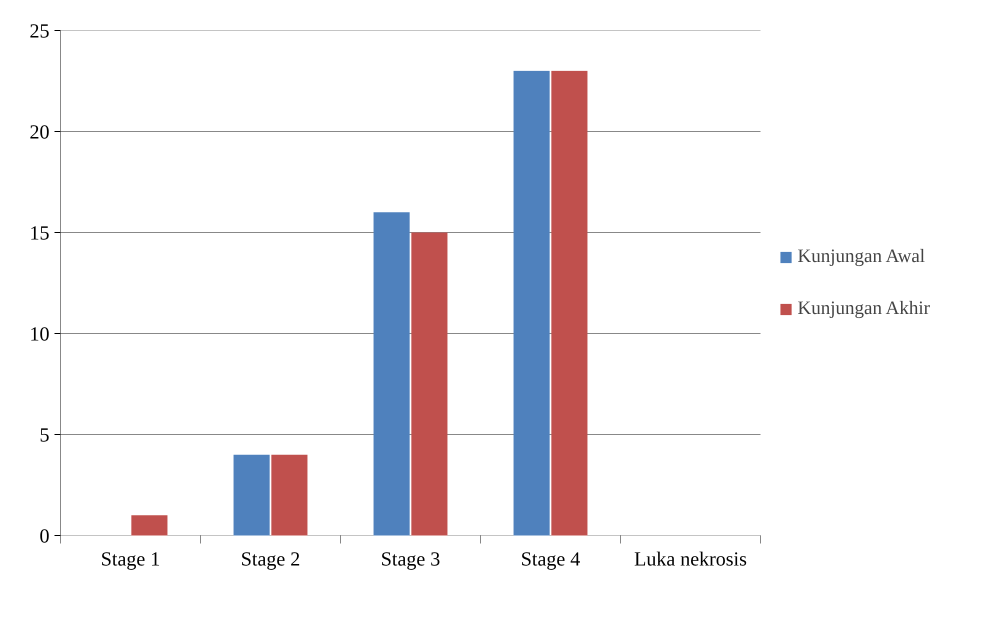 Image resolution: width=993 pixels, height=621 pixels. I want to click on y-tick-label: 10, so click(40, 335).